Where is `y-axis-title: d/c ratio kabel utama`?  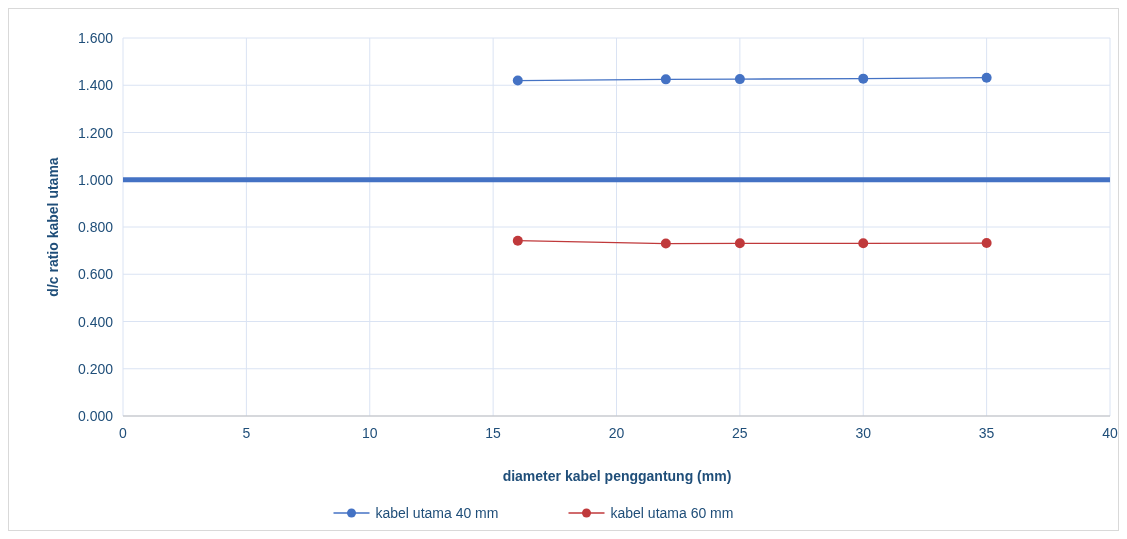
y-axis-title: d/c ratio kabel utama is located at coordinates (53, 227).